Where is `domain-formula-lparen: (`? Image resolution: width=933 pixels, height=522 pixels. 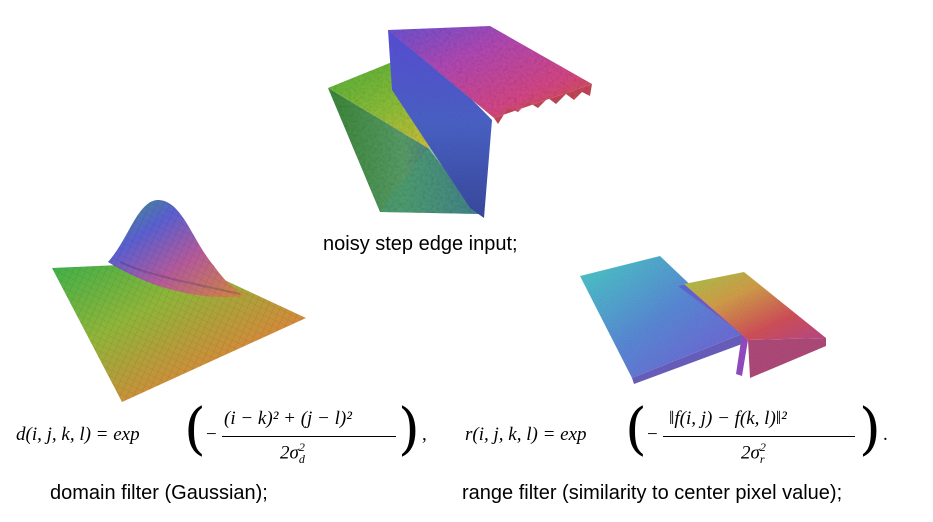 domain-formula-lparen: ( is located at coordinates (195, 429).